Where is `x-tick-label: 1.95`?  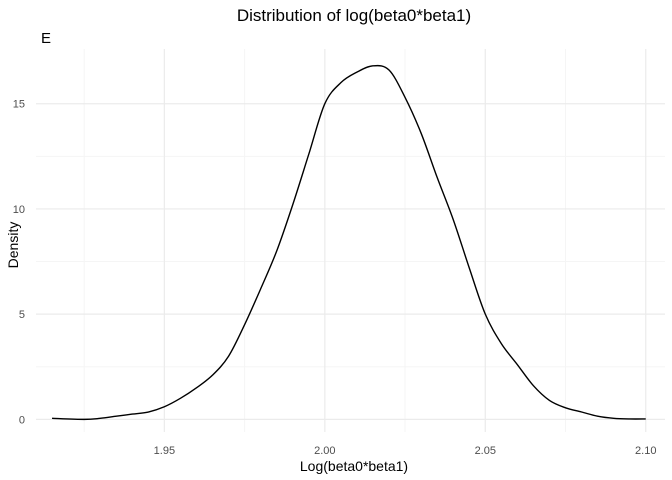
x-tick-label: 1.95 is located at coordinates (164, 451).